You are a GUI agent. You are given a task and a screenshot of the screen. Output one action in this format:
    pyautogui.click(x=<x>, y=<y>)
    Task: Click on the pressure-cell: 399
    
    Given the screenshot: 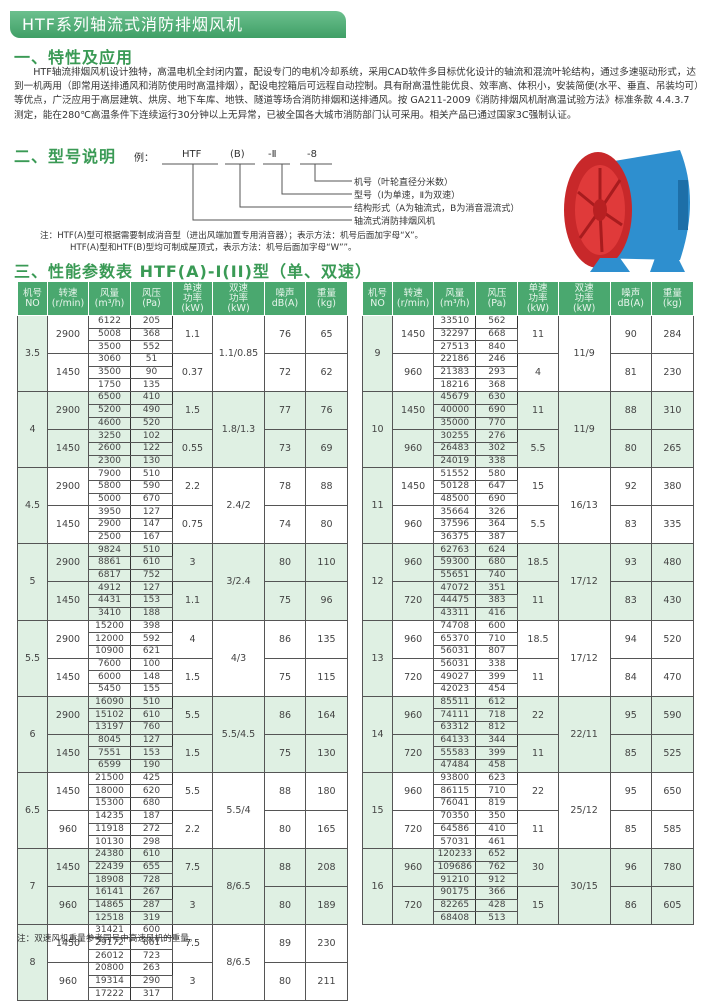 What is the action you would take?
    pyautogui.click(x=497, y=677)
    